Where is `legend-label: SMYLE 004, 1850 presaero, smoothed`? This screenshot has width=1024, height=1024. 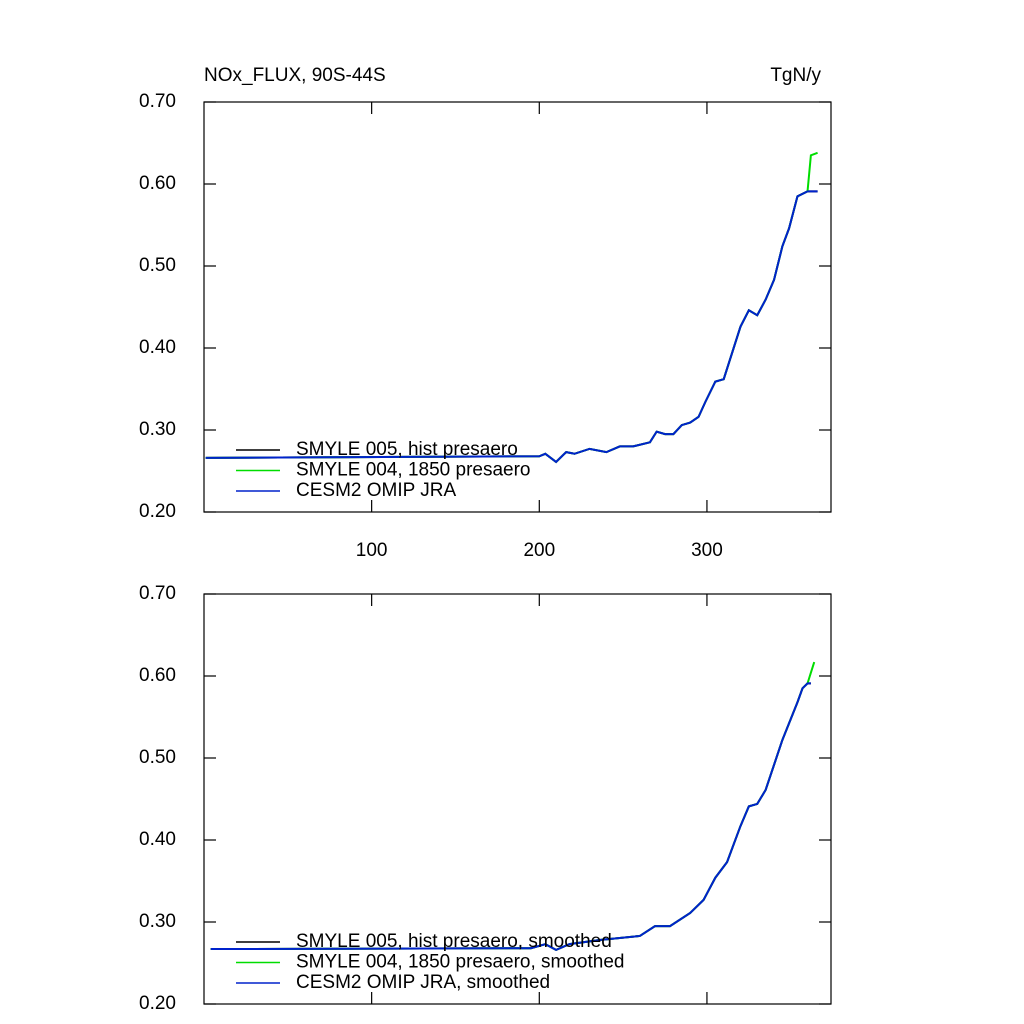 legend-label: SMYLE 004, 1850 presaero, smoothed is located at coordinates (460, 962).